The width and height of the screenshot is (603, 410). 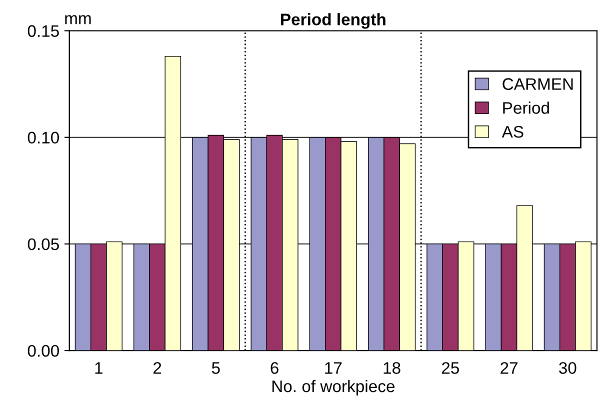 I want to click on x-axis-title: No. of workpiece, so click(x=333, y=388).